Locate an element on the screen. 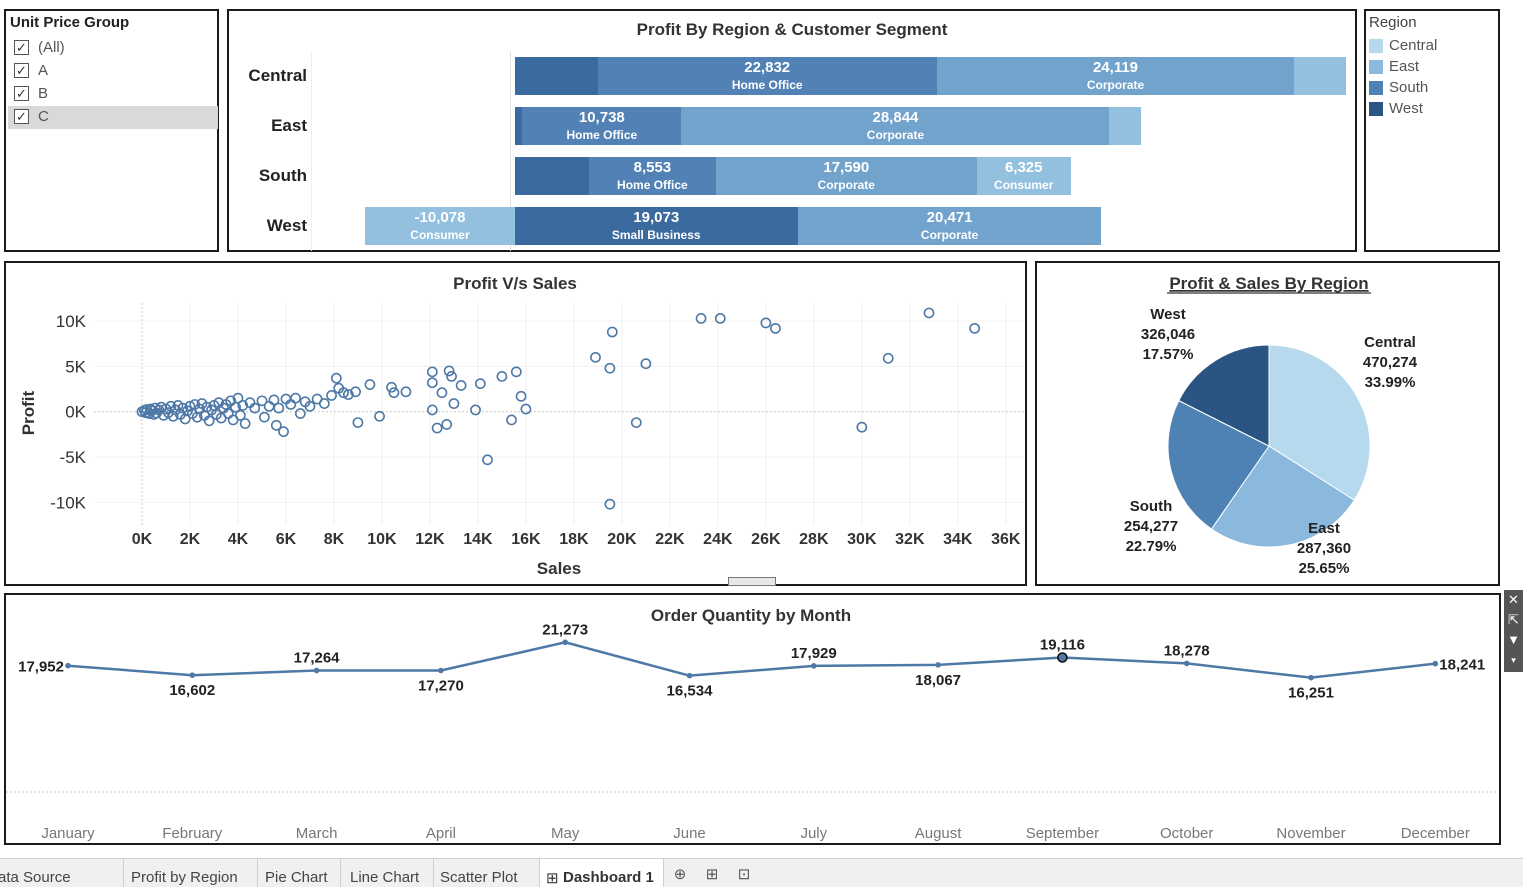  bar-segment: 10,738 Home Office is located at coordinates (602, 126).